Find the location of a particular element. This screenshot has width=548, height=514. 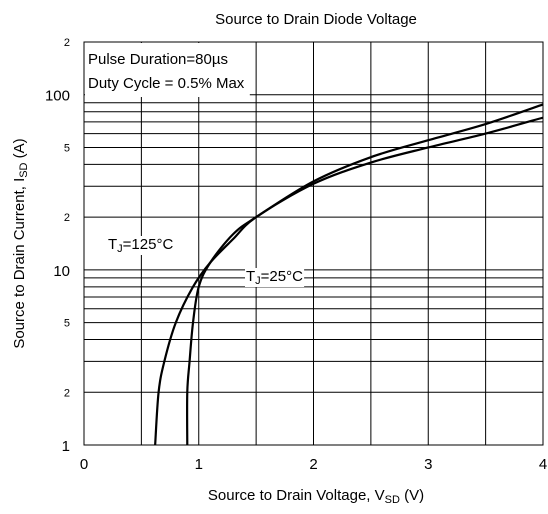

x-tick-label: 4 is located at coordinates (543, 464).